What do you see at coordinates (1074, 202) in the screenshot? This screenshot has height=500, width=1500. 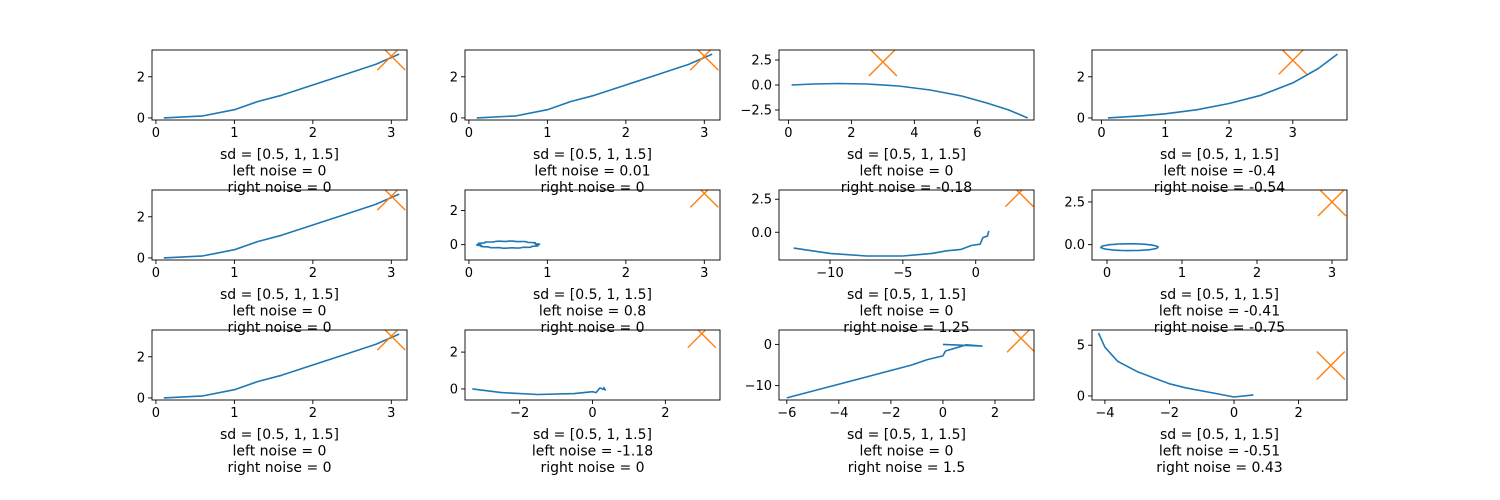 I see `y-tick-label: 2.5` at bounding box center [1074, 202].